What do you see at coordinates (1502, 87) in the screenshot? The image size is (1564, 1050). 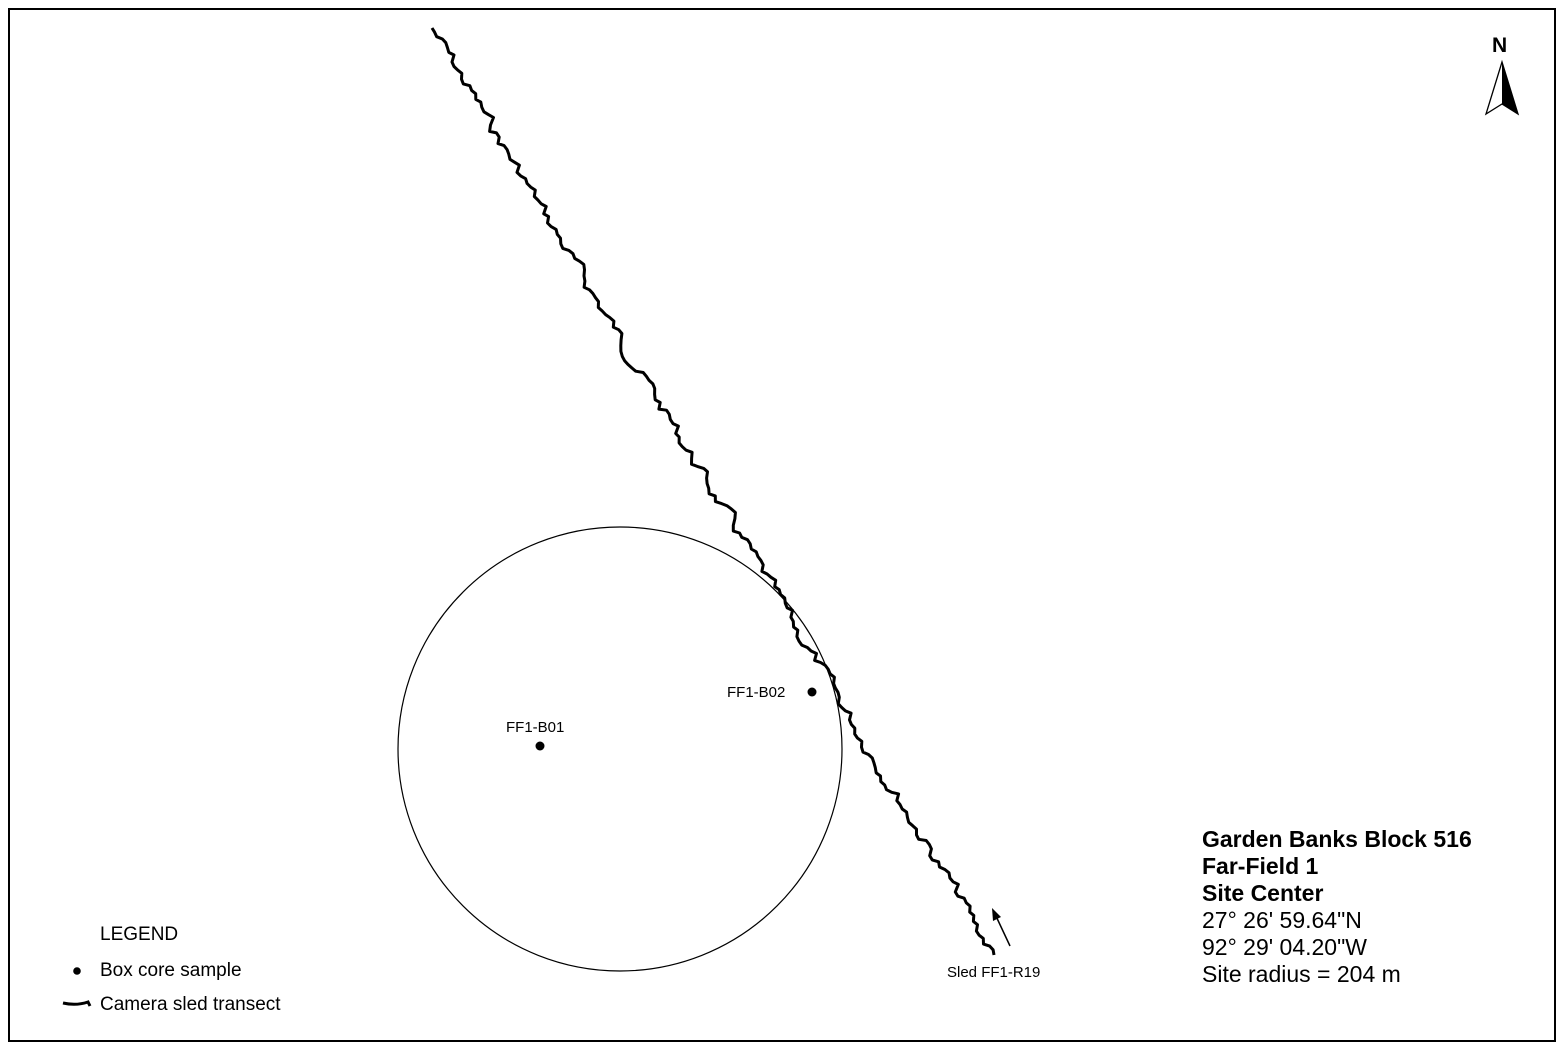 I see `north-arrow-icon` at bounding box center [1502, 87].